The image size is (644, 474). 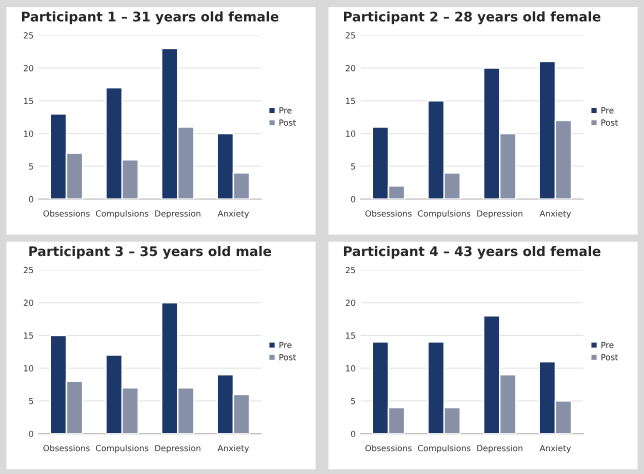 What do you see at coordinates (472, 17) in the screenshot?
I see `chart-title: Participant 2 – 28 years old female` at bounding box center [472, 17].